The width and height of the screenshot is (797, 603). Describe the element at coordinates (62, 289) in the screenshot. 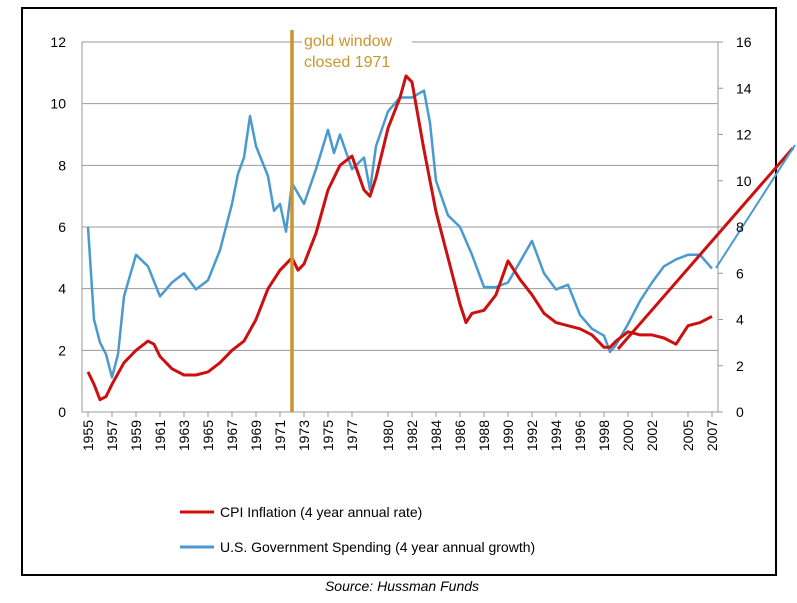

I see `y-tick-label: 4` at that location.